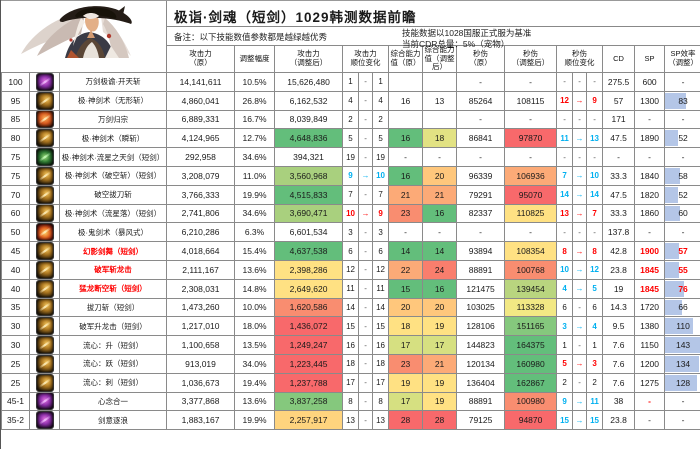 This screenshot has width=700, height=449. What do you see at coordinates (201, 288) in the screenshot?
I see `attack-original-value: 2,308,031` at bounding box center [201, 288].